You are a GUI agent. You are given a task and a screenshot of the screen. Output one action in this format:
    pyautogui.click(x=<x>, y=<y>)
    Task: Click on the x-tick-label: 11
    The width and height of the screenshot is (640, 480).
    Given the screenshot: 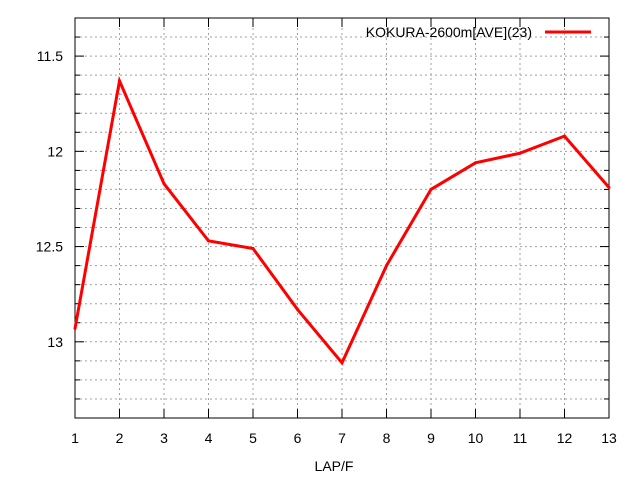 What is the action you would take?
    pyautogui.click(x=520, y=438)
    